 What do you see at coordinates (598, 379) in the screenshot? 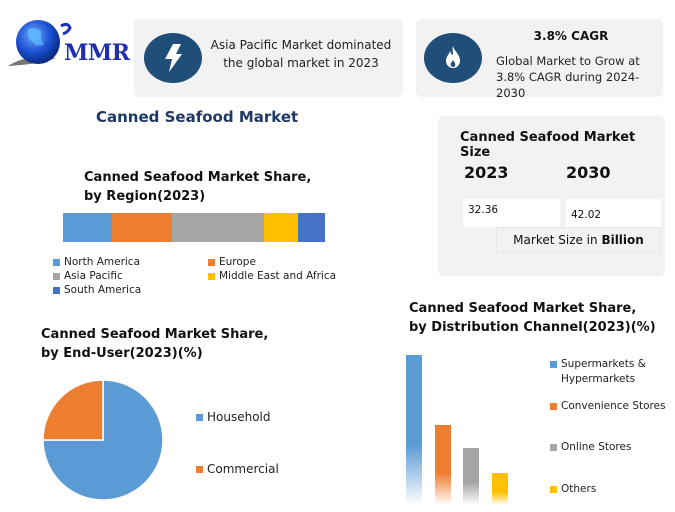
I see `distribution-legend-label-cont: Hypermarkets` at bounding box center [598, 379].